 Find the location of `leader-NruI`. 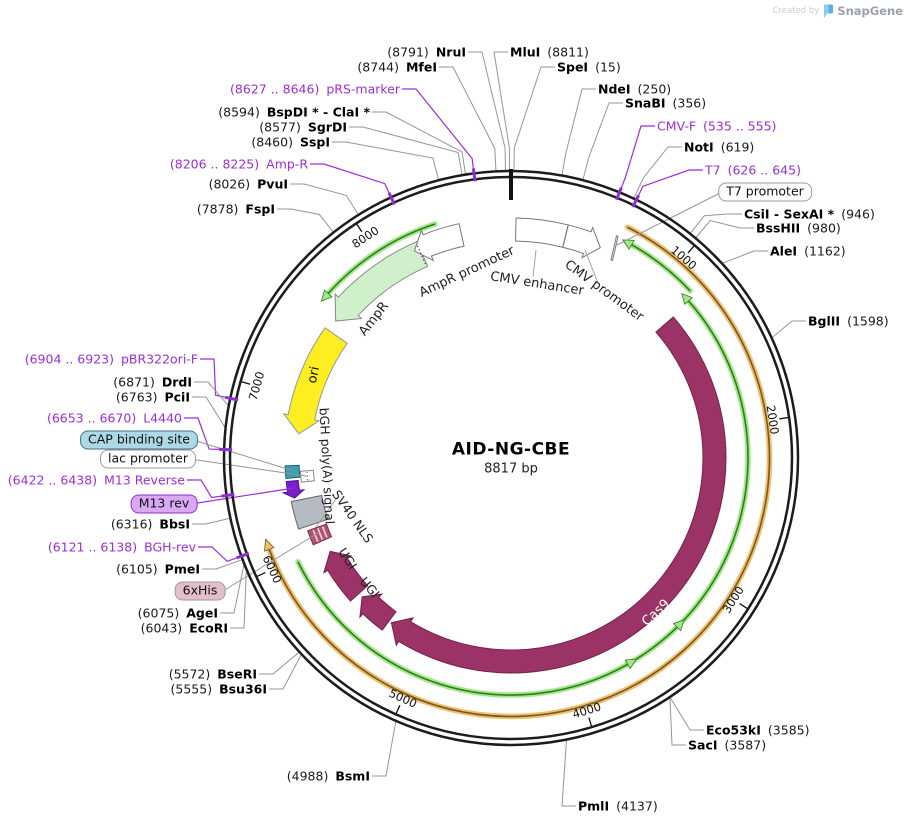

leader-NruI is located at coordinates (487, 111).